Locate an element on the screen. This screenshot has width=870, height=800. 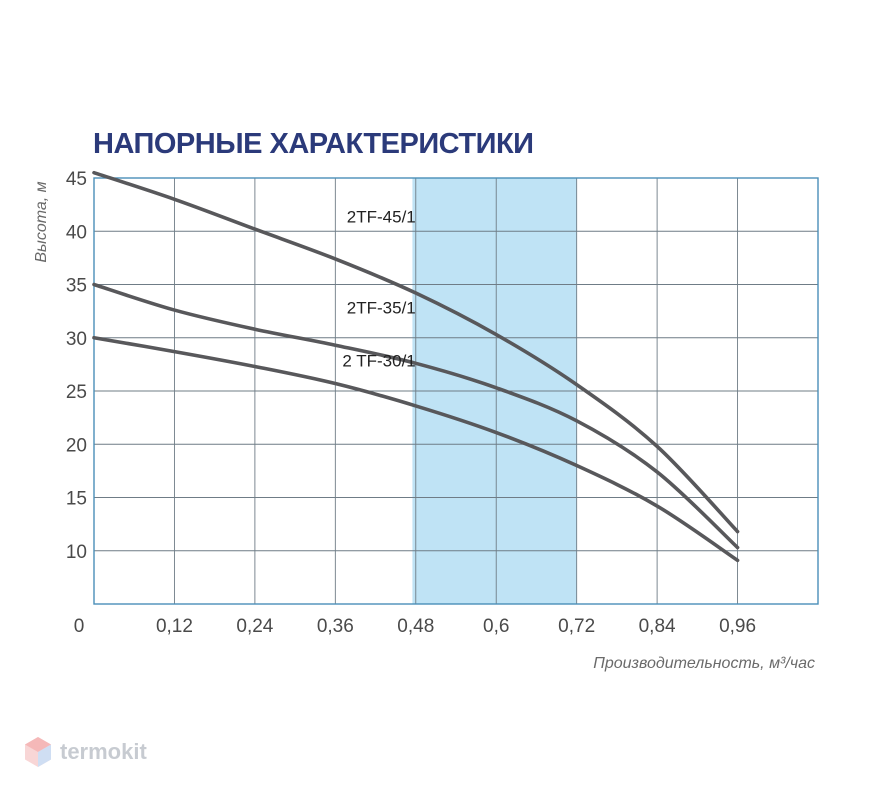
y-tick-label: 40 is located at coordinates (76, 232).